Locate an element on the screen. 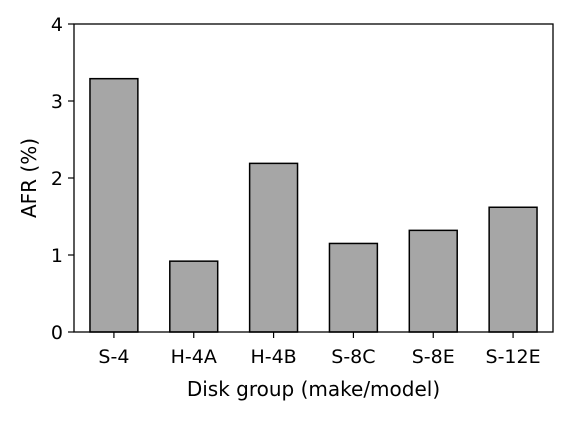 Image resolution: width=575 pixels, height=424 pixels. y-axis-ticks: 0 1 2 3 4 is located at coordinates (62, 179).